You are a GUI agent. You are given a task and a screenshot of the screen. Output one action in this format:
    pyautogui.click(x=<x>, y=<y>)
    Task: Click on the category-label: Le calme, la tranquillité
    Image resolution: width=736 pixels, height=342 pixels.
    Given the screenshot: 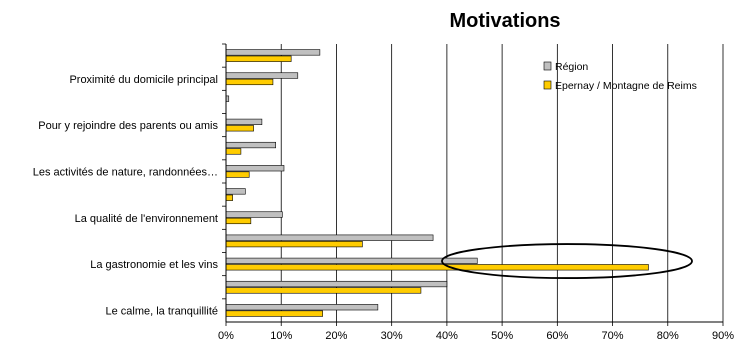 What is the action you would take?
    pyautogui.click(x=161, y=311)
    